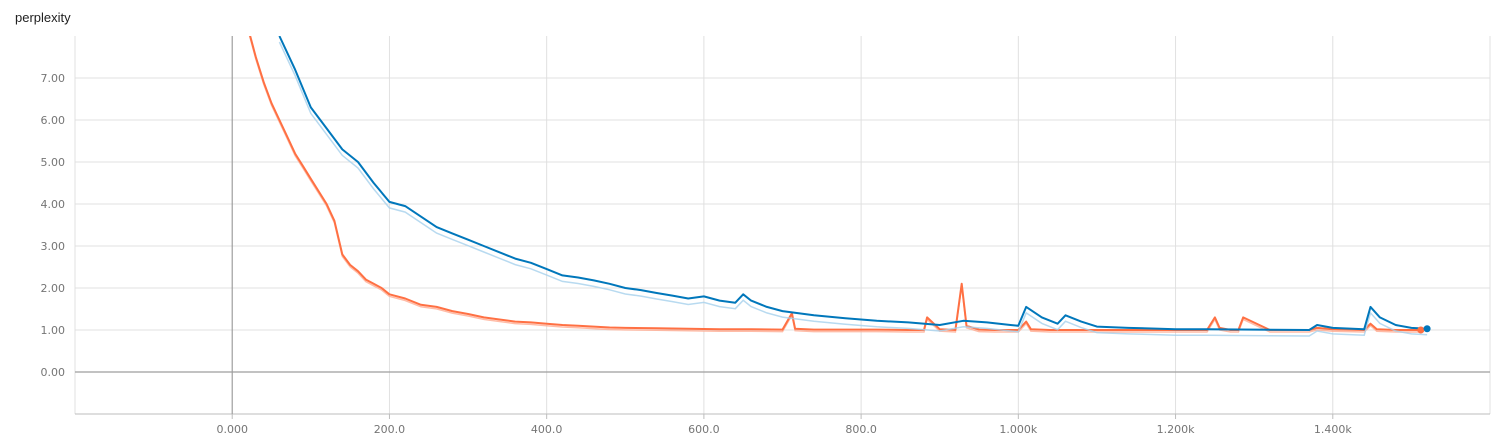 The width and height of the screenshot is (1502, 439). Describe the element at coordinates (547, 429) in the screenshot. I see `x-tick-label: 400.0` at that location.